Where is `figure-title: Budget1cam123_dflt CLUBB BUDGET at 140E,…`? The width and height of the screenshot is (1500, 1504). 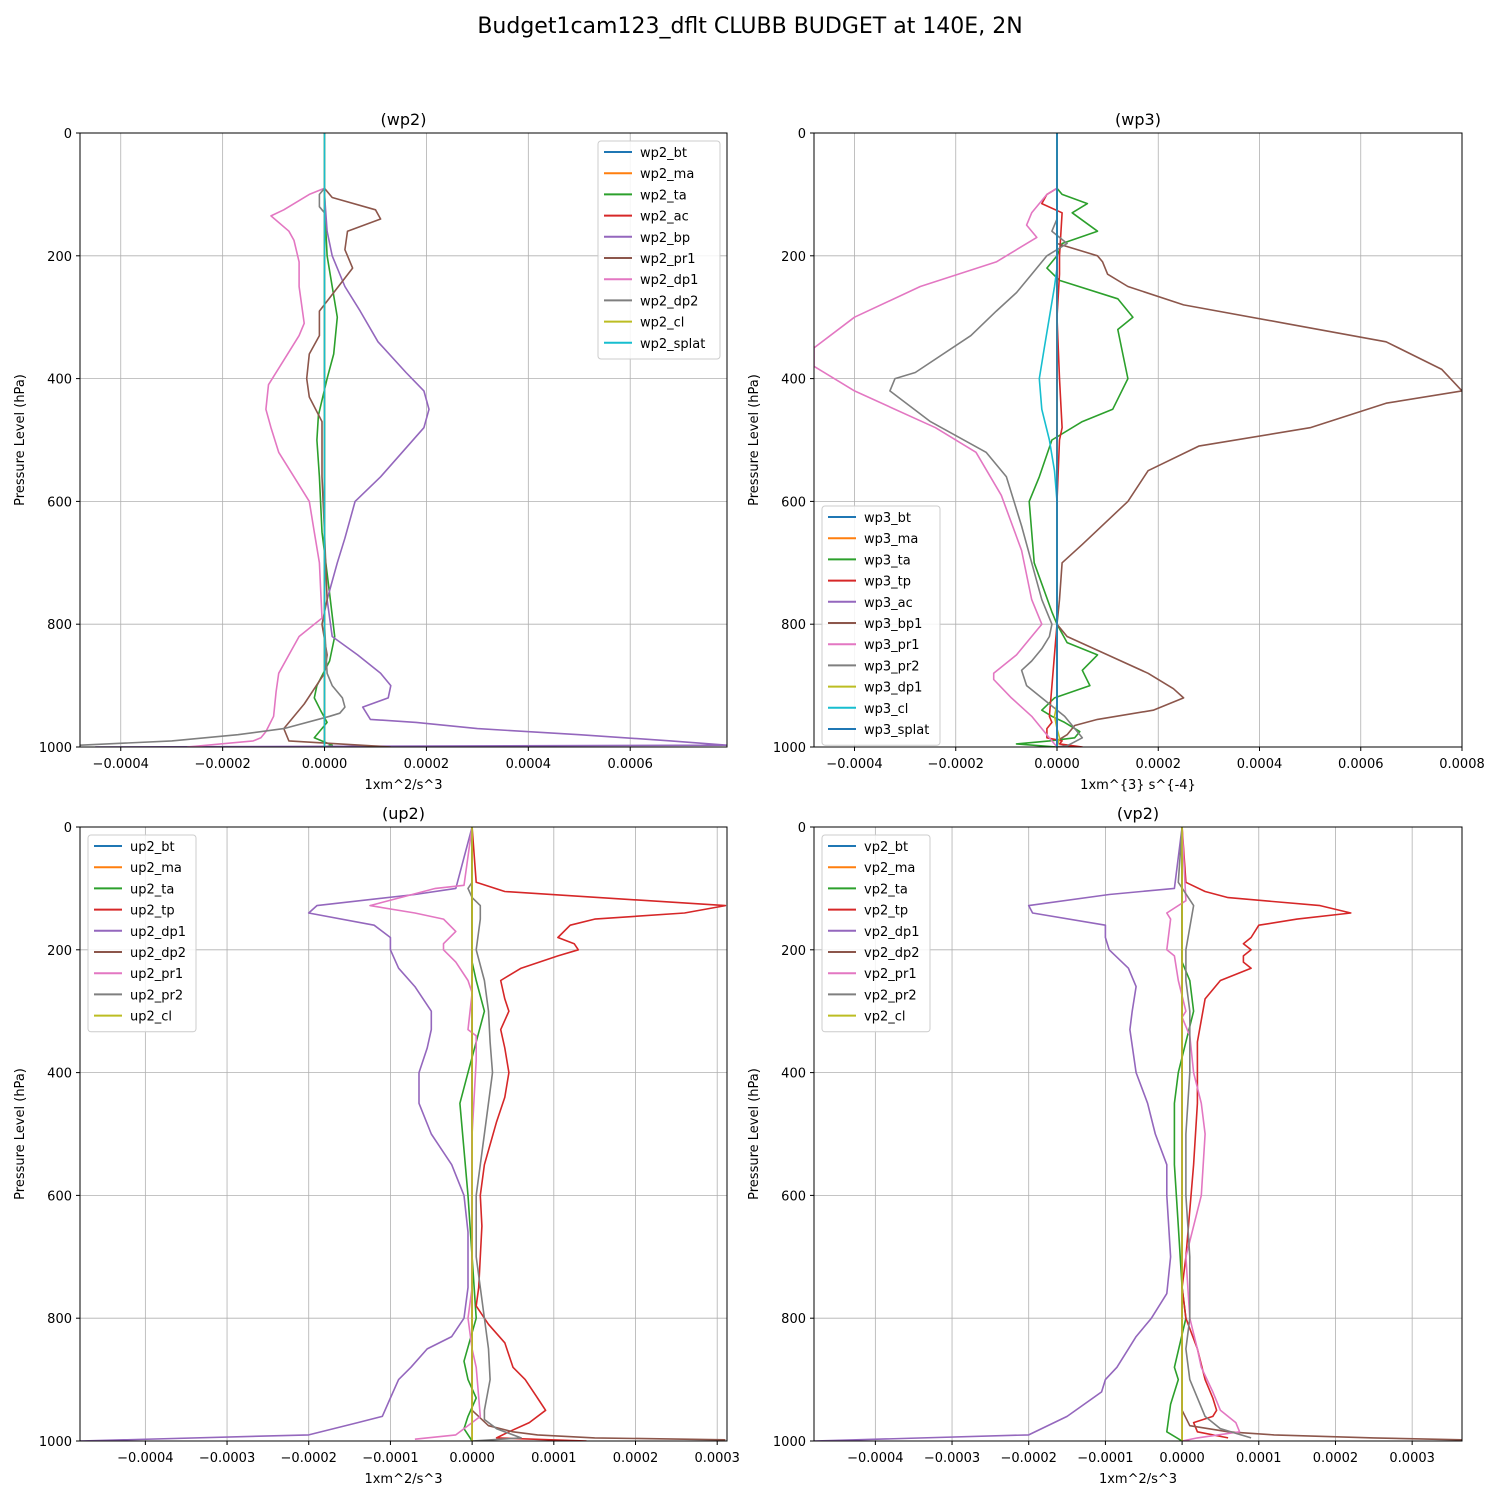 figure-title: Budget1cam123_dflt CLUBB BUDGET at 140E,… is located at coordinates (750, 26).